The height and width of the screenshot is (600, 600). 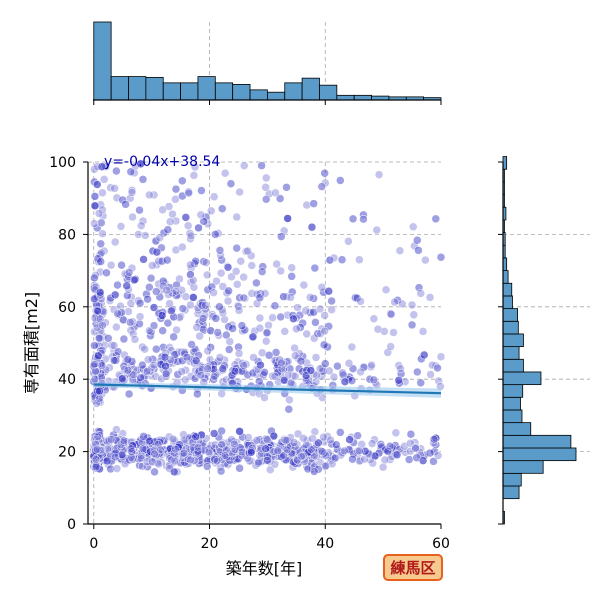 What do you see at coordinates (413, 567) in the screenshot?
I see `ward-name-badge: 練馬区` at bounding box center [413, 567].